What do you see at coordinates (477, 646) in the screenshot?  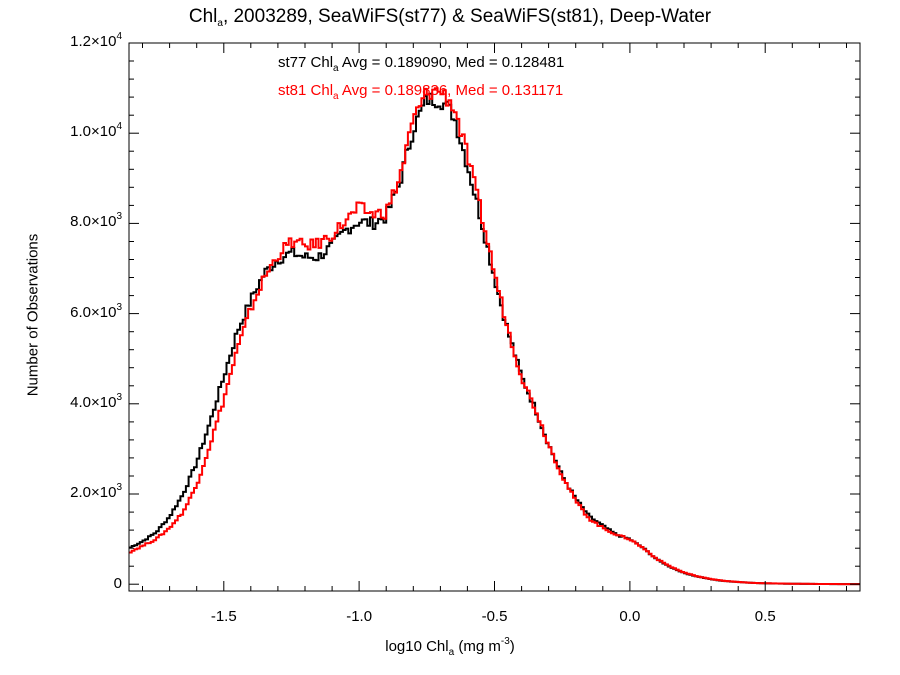 I see `x-axis-label-mid: (mg m` at bounding box center [477, 646].